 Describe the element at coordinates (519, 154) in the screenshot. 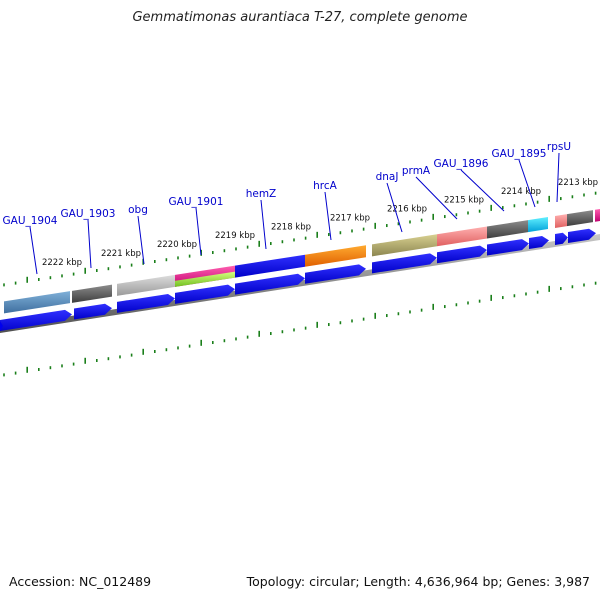

I see `gene-label-gau-1895: GAU_1895` at that location.